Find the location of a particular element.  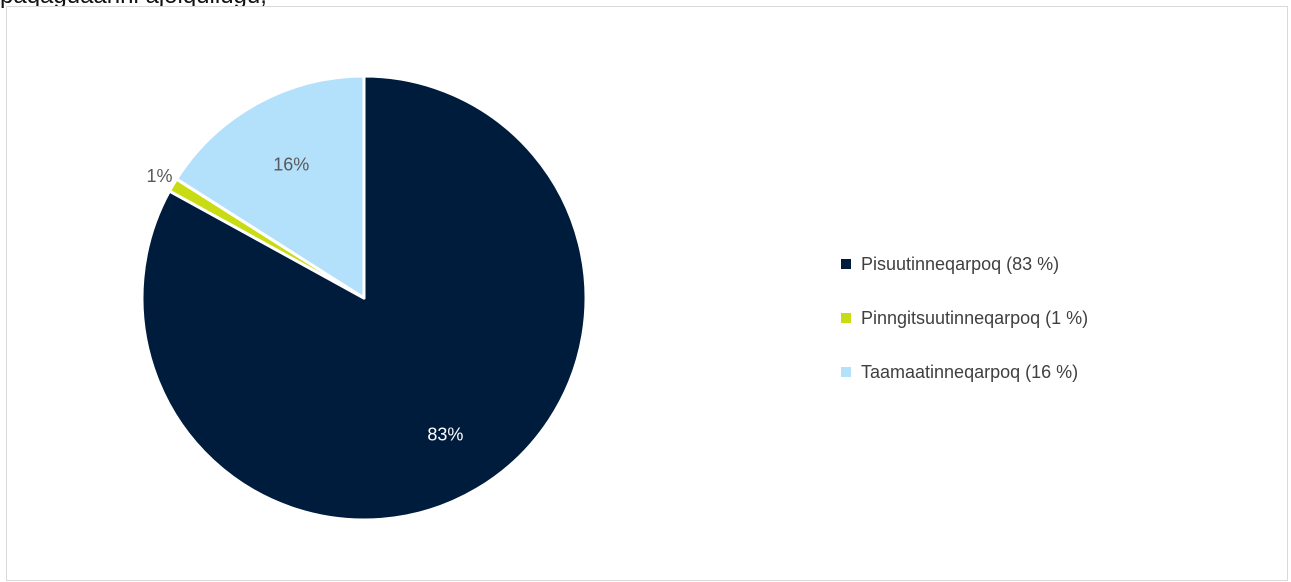

legend-label-pisuutinneqarpoq: Pisuutinneqarpoq (83 %) is located at coordinates (960, 263).